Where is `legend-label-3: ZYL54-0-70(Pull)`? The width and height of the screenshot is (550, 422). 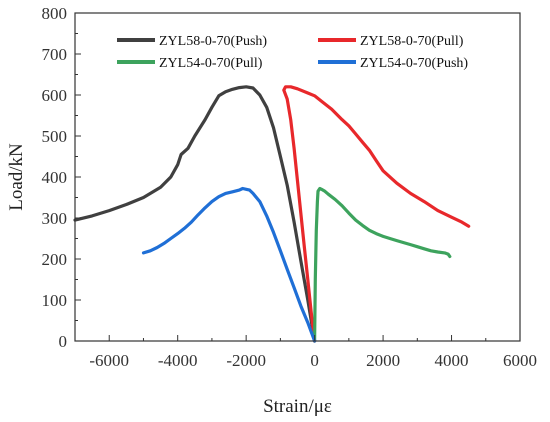
legend-label-3: ZYL54-0-70(Pull) is located at coordinates (211, 63).